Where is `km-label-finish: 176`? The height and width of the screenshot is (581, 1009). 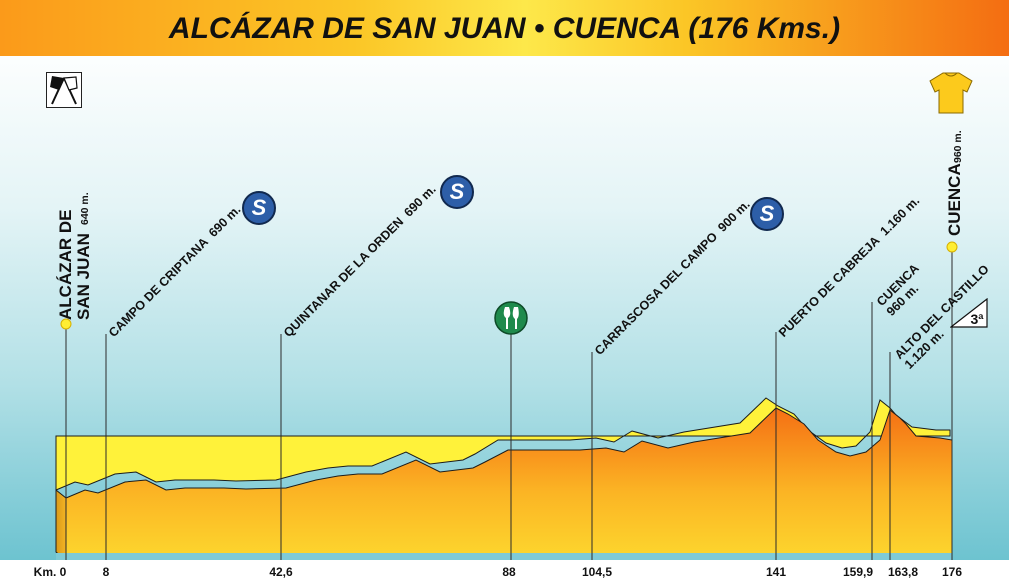 km-label-finish: 176 is located at coordinates (952, 572).